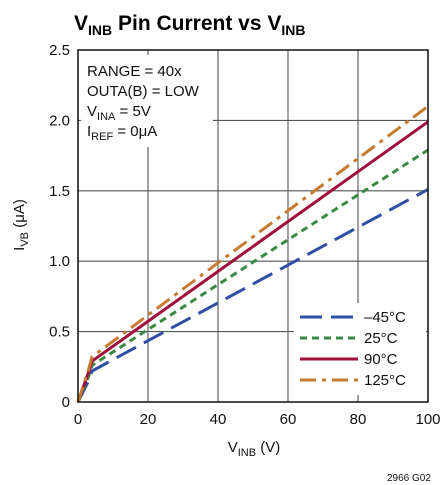 The image size is (442, 485). What do you see at coordinates (247, 453) in the screenshot?
I see `xlabel-sub: INB` at bounding box center [247, 453].